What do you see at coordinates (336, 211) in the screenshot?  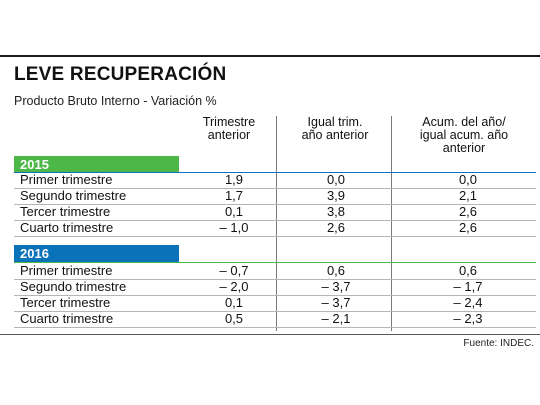 I see `value-igual-trim: 3,8` at bounding box center [336, 211].